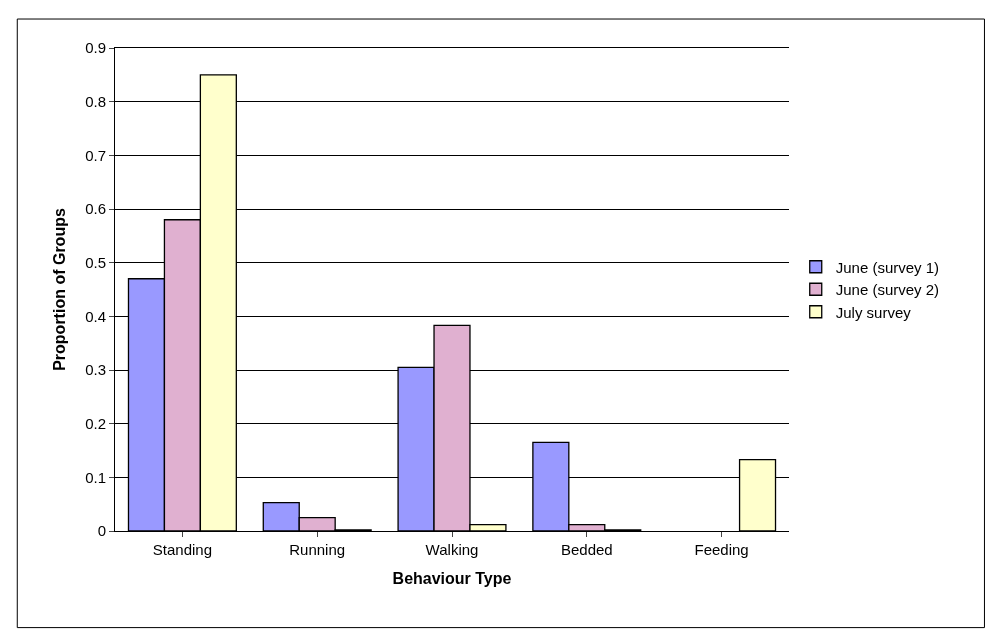  Describe the element at coordinates (452, 549) in the screenshot. I see `x-tick-label: Walking` at that location.